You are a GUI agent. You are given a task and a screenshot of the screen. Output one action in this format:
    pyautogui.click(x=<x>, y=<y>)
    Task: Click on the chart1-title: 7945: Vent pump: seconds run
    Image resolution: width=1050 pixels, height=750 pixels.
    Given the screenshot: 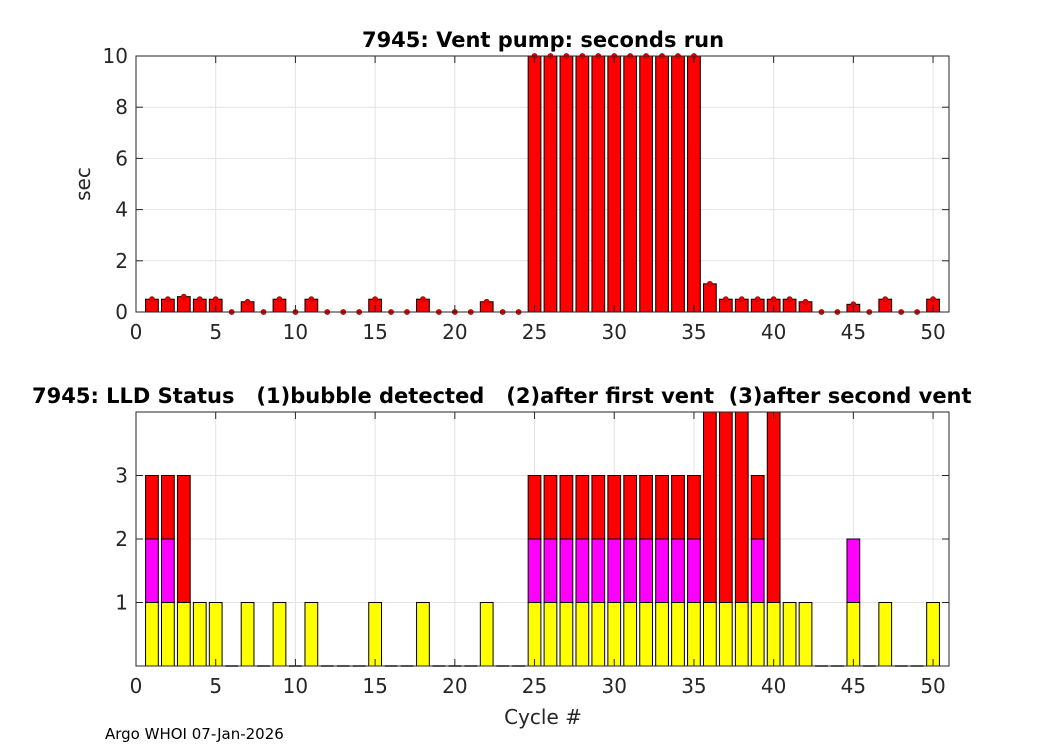 What is the action you would take?
    pyautogui.click(x=543, y=40)
    